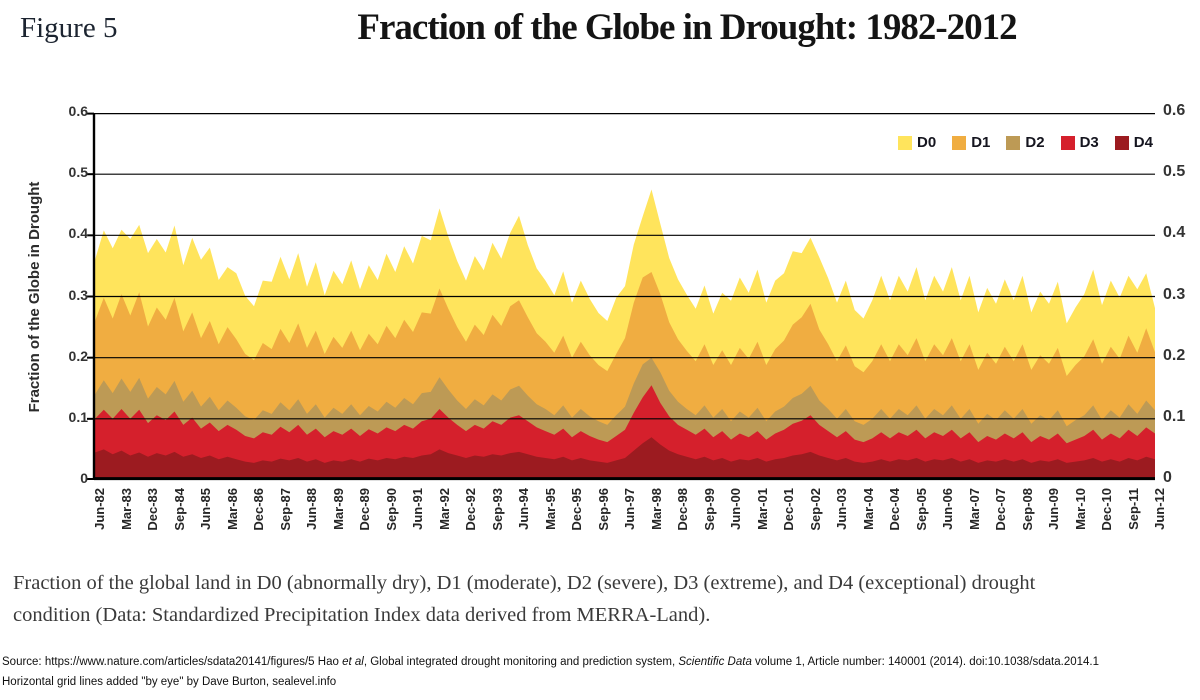 The image size is (1200, 700). I want to click on legend-swatch-D1, so click(959, 142).